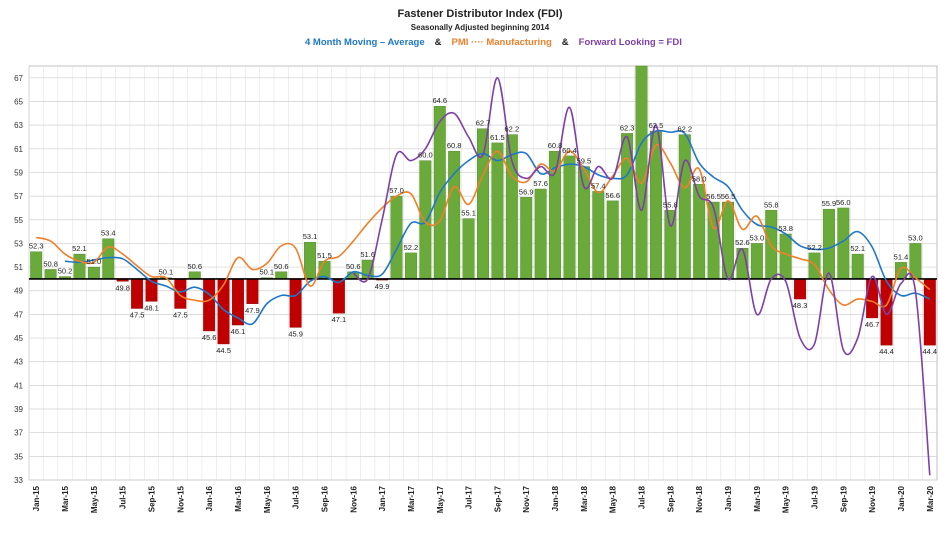 The height and width of the screenshot is (540, 948). I want to click on value-label: 52.1, so click(79, 248).